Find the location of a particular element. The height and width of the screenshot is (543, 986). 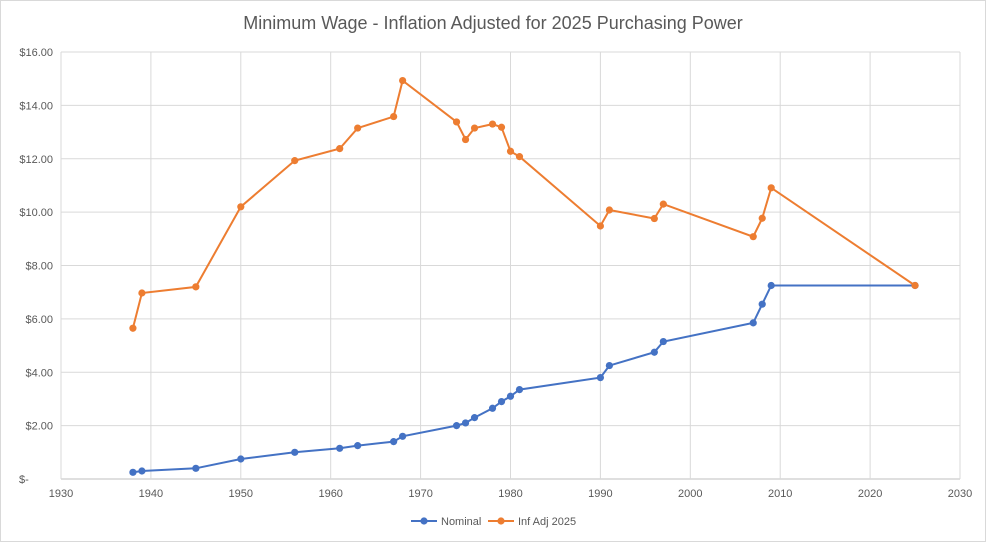

y-tick-label: $16.00 is located at coordinates (36, 53).